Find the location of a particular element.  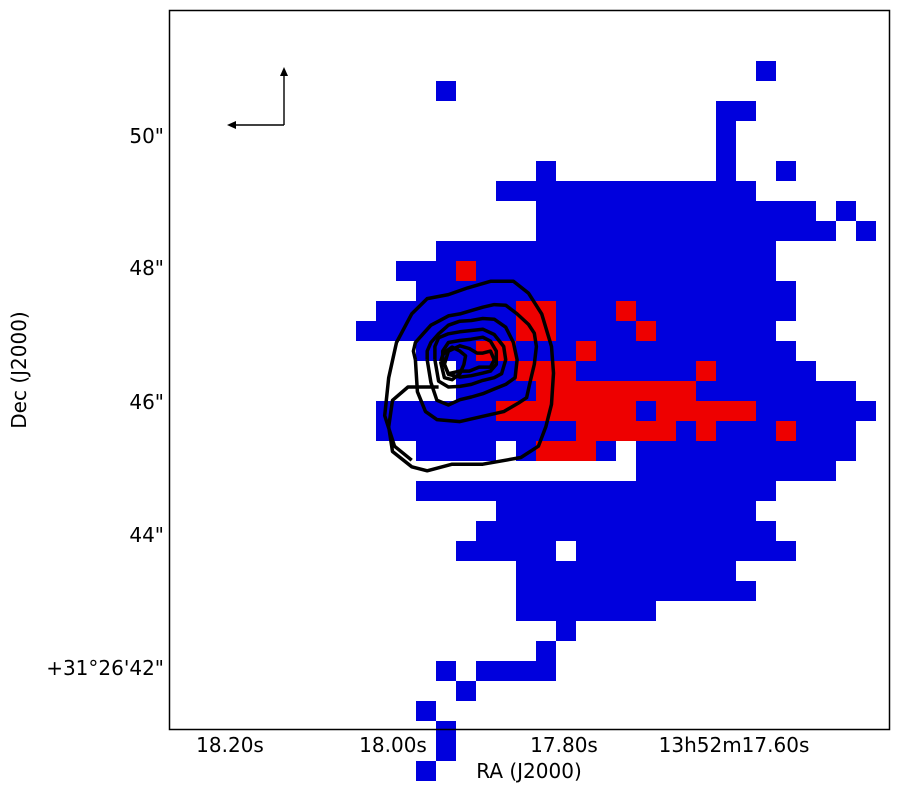

y-tick-label: 44" is located at coordinates (146, 535).